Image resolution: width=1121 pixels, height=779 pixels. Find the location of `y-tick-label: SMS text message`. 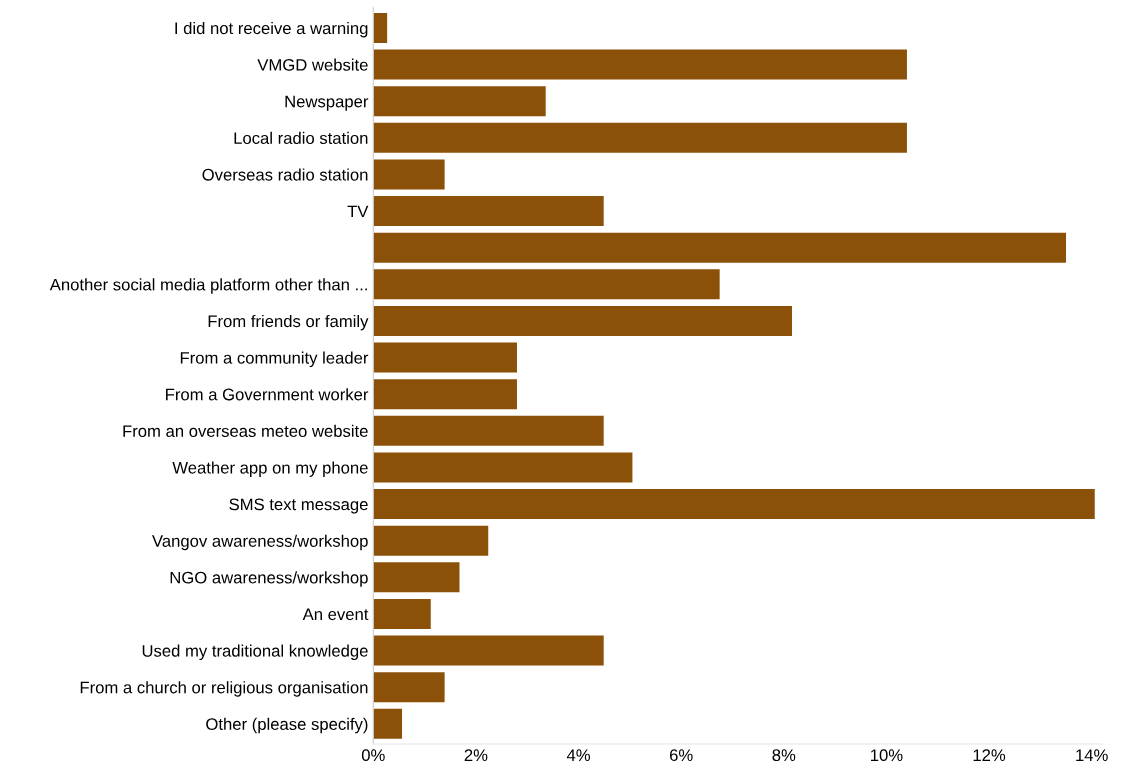

y-tick-label: SMS text message is located at coordinates (298, 506).